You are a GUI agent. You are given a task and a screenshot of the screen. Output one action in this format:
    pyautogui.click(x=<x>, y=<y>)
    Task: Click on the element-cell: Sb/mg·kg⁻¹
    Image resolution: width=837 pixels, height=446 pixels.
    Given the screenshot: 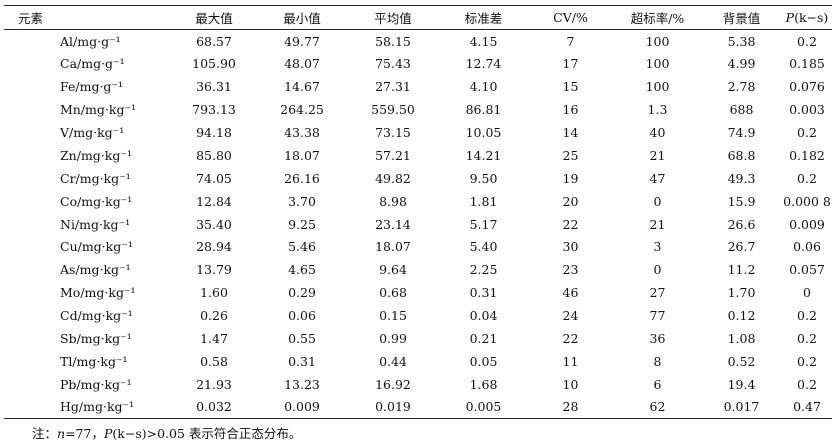 What is the action you would take?
    pyautogui.click(x=96, y=339)
    